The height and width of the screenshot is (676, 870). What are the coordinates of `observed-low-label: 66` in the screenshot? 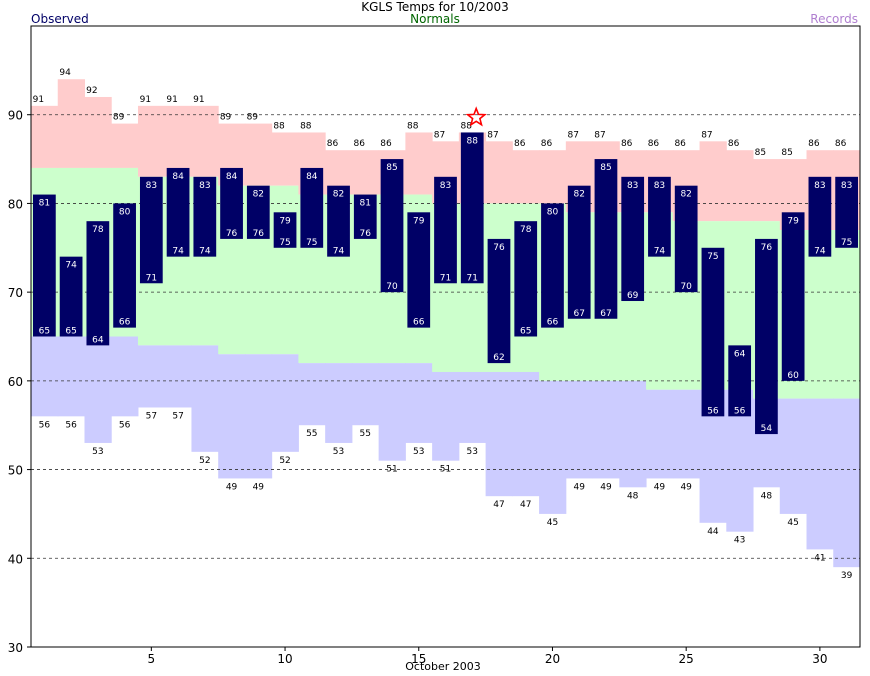 It's located at (419, 323).